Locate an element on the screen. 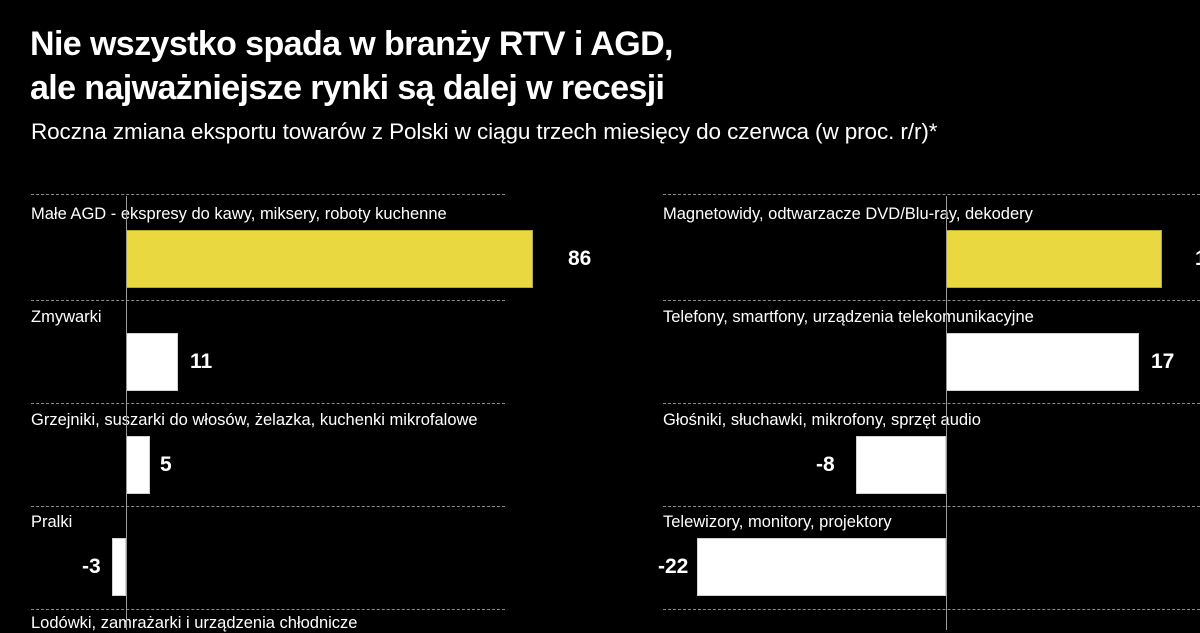 This screenshot has height=633, width=1200. category-label: Zmywarki is located at coordinates (66, 317).